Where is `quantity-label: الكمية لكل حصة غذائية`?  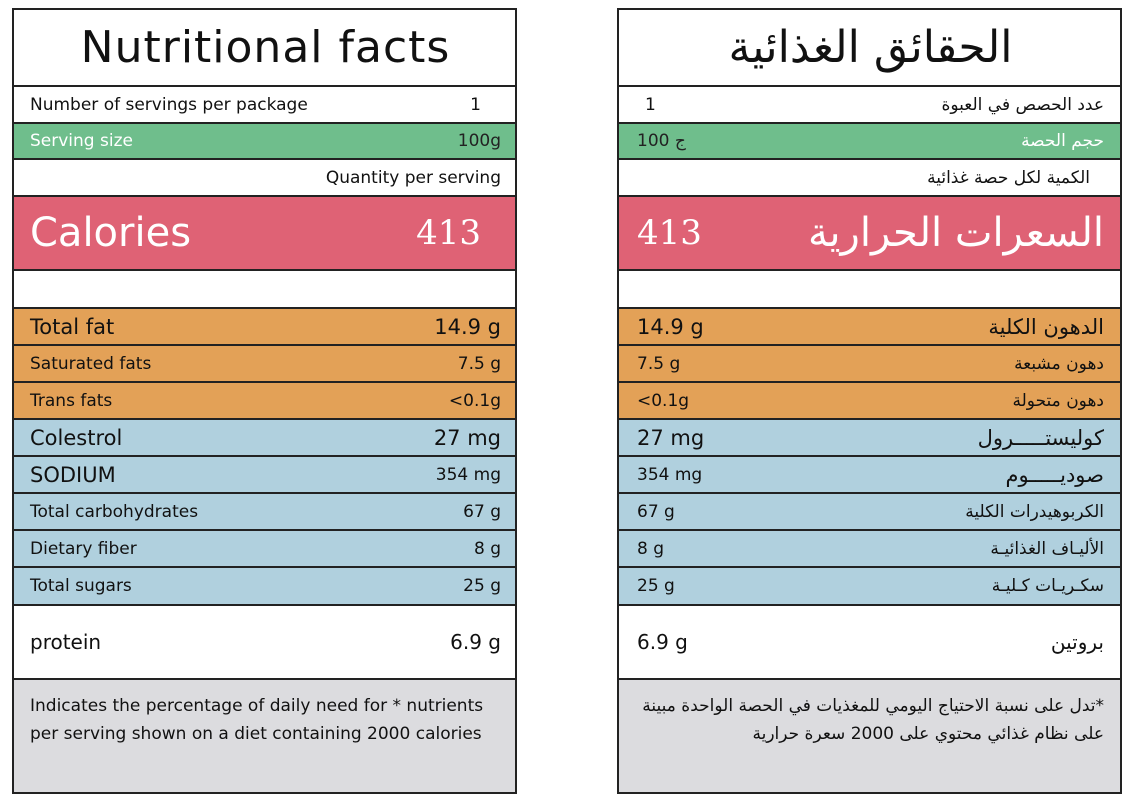 quantity-label: الكمية لكل حصة غذائية is located at coordinates (1008, 177).